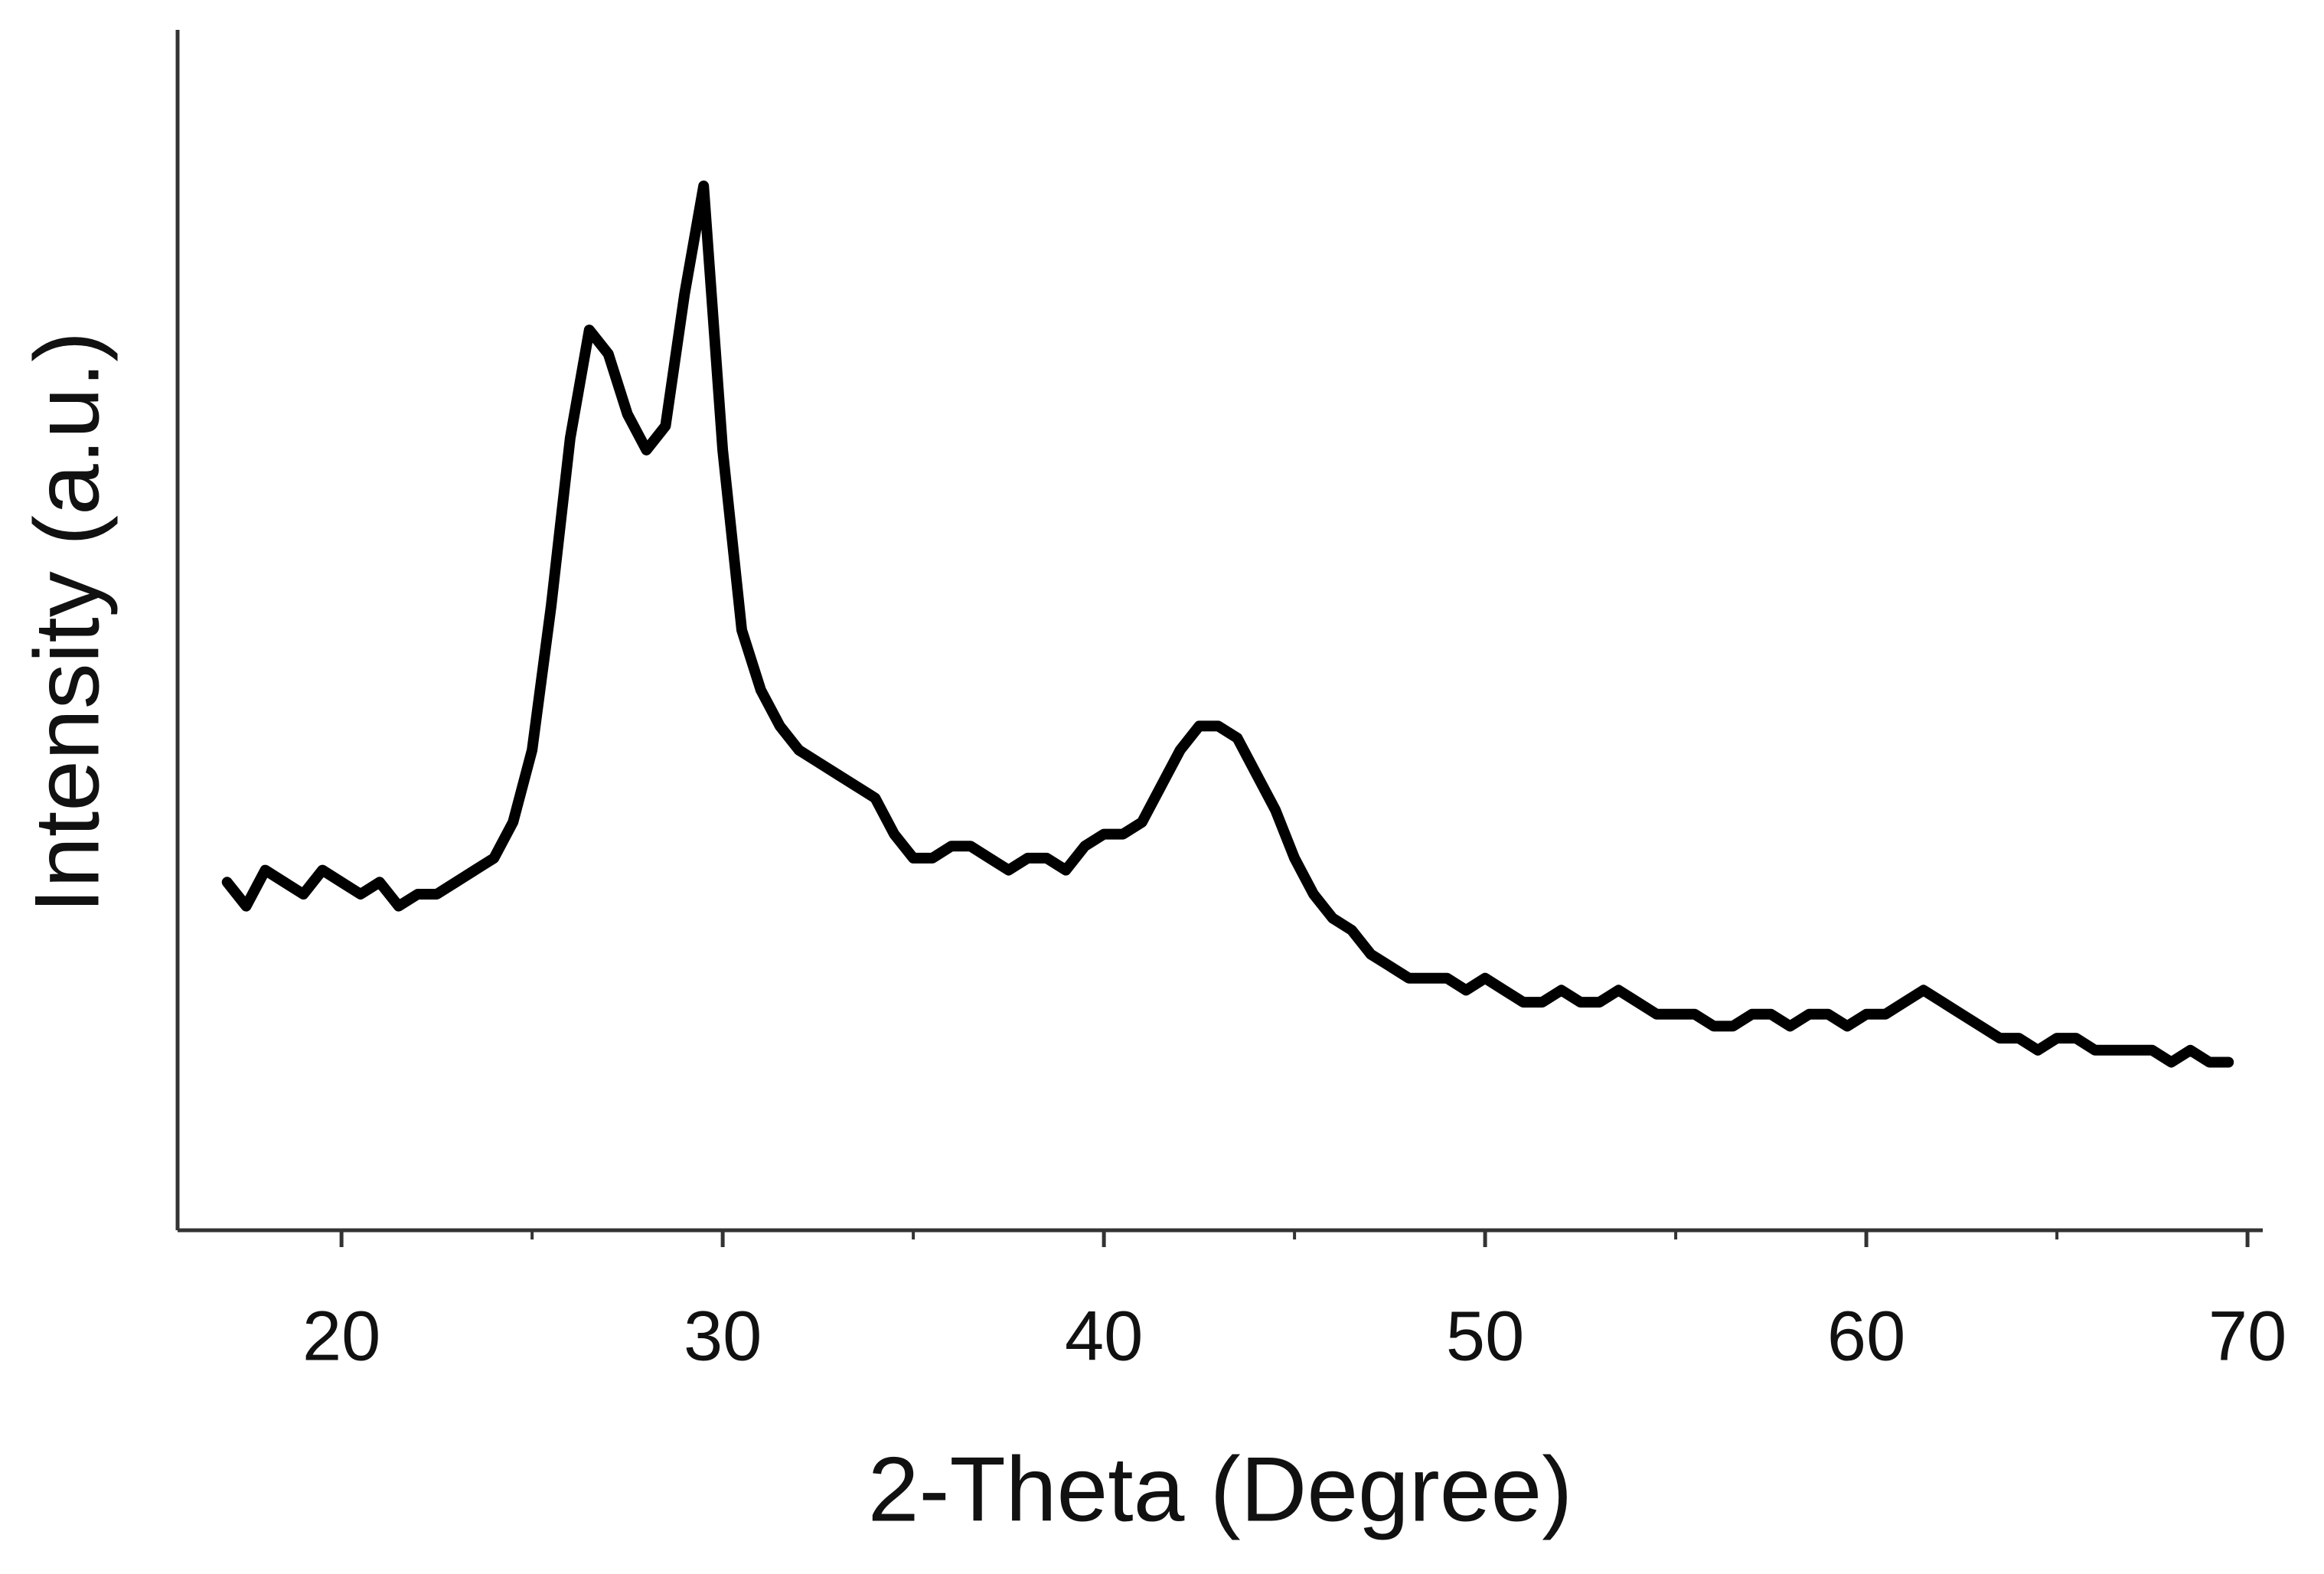 The height and width of the screenshot is (1574, 2324). What do you see at coordinates (2247, 1336) in the screenshot?
I see `x-tick-label: 70` at bounding box center [2247, 1336].